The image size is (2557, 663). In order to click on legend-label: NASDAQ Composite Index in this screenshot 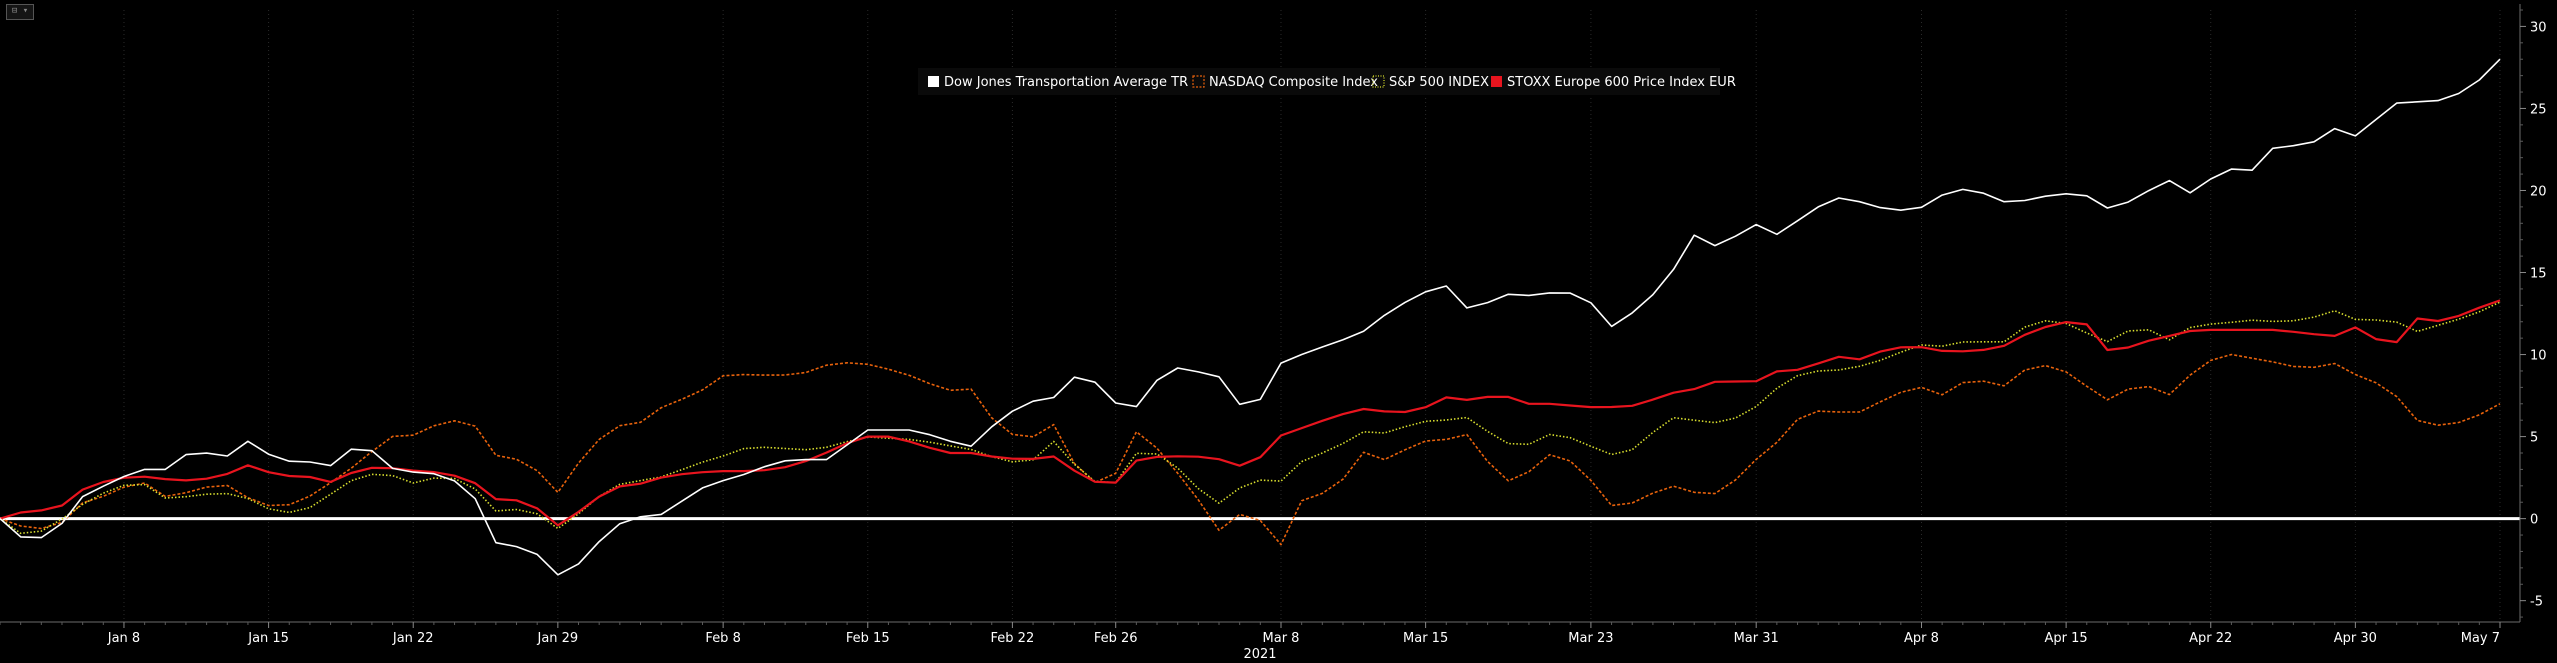, I will do `click(1293, 82)`.